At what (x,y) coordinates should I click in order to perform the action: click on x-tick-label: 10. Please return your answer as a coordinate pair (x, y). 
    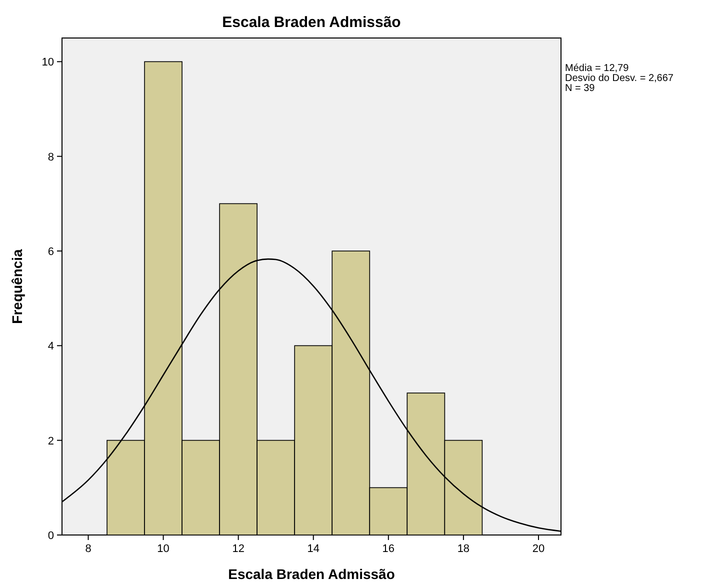
    Looking at the image, I should click on (163, 549).